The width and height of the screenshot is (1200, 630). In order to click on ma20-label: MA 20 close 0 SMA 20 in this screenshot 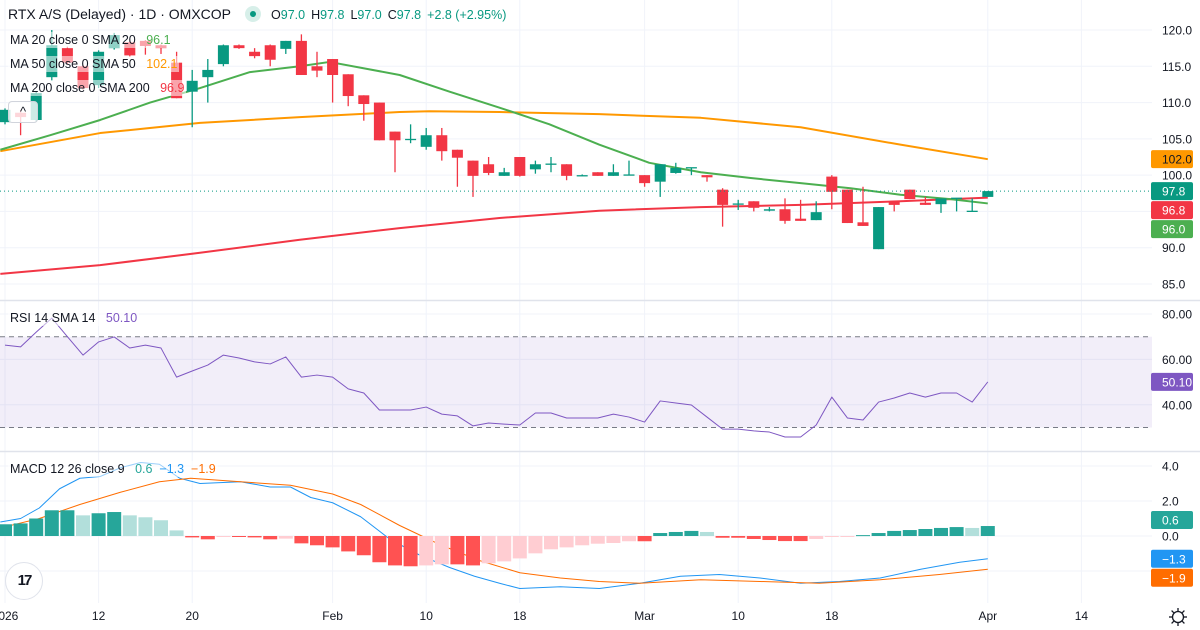, I will do `click(73, 40)`.